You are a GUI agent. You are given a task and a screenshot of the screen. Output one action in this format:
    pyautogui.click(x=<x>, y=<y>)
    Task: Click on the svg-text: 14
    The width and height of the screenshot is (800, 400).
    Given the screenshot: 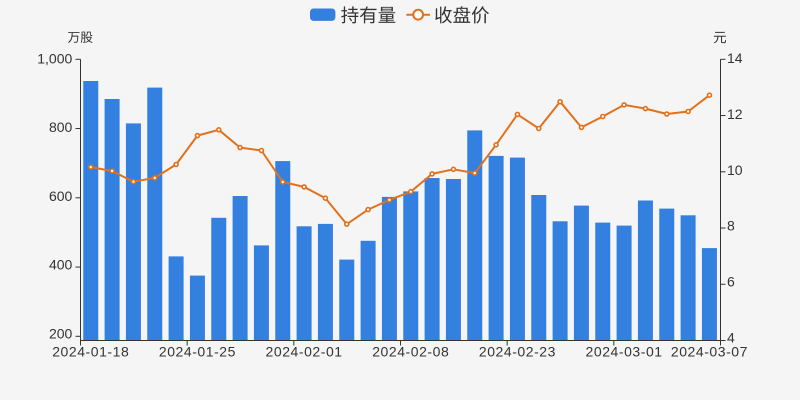 What is the action you would take?
    pyautogui.click(x=735, y=58)
    